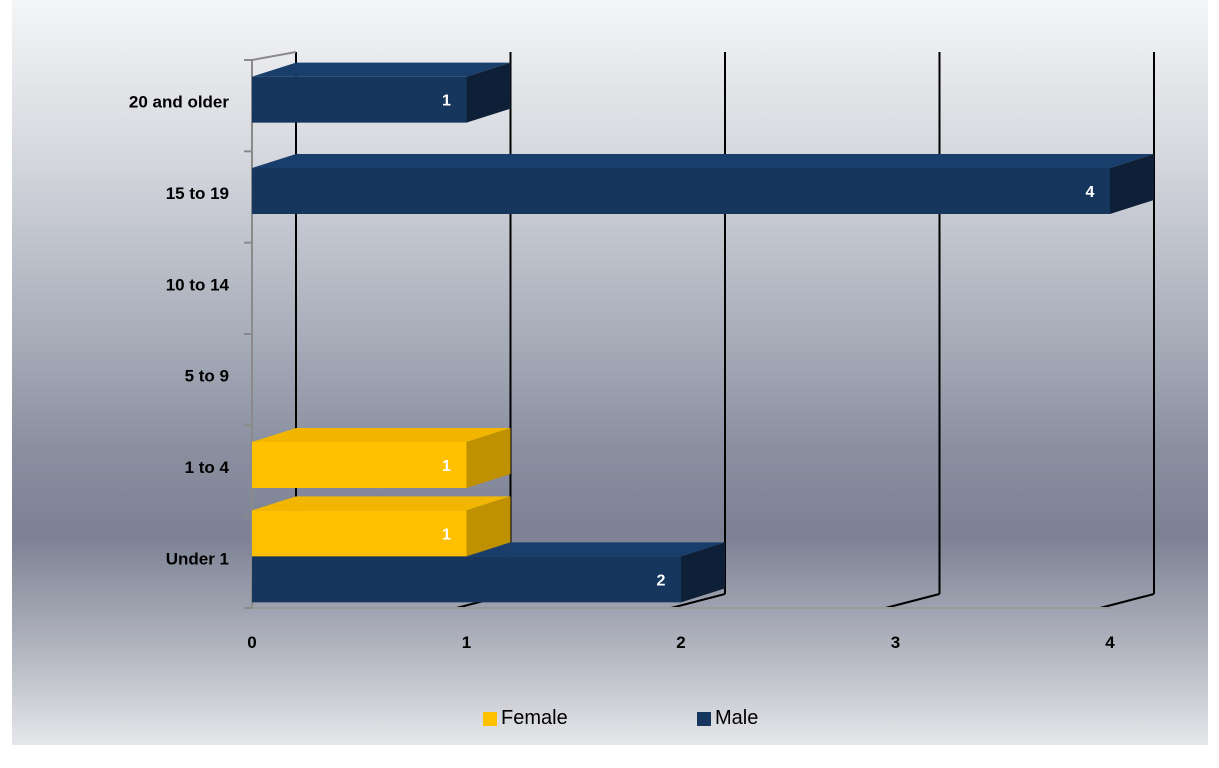  I want to click on legend-item-male: Male, so click(727, 718).